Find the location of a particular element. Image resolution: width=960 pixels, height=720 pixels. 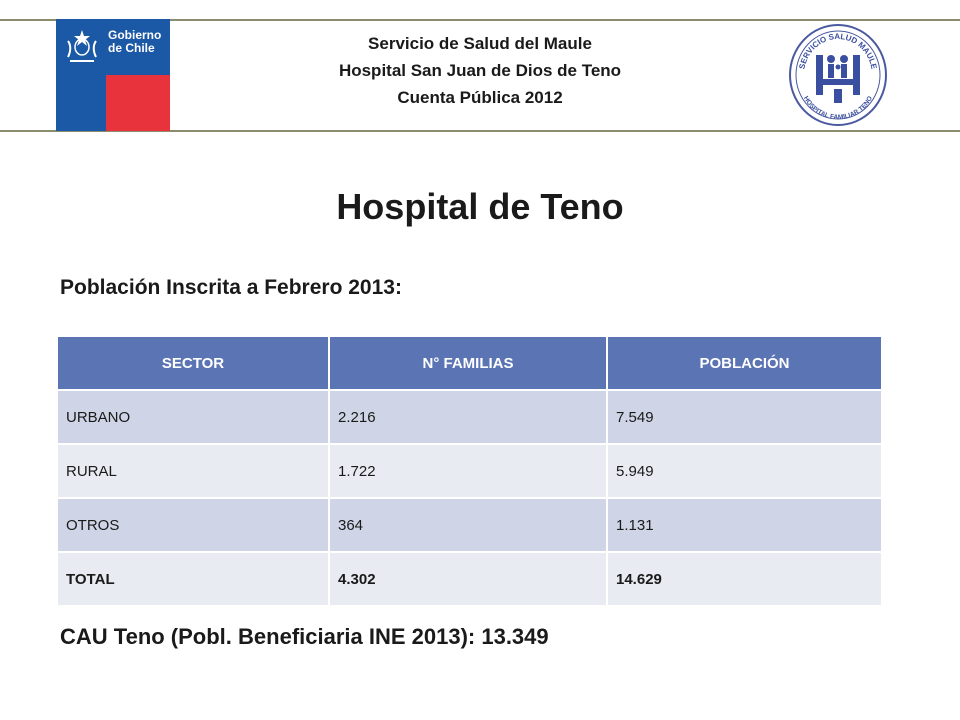

cell-familias: 364 is located at coordinates (468, 524).